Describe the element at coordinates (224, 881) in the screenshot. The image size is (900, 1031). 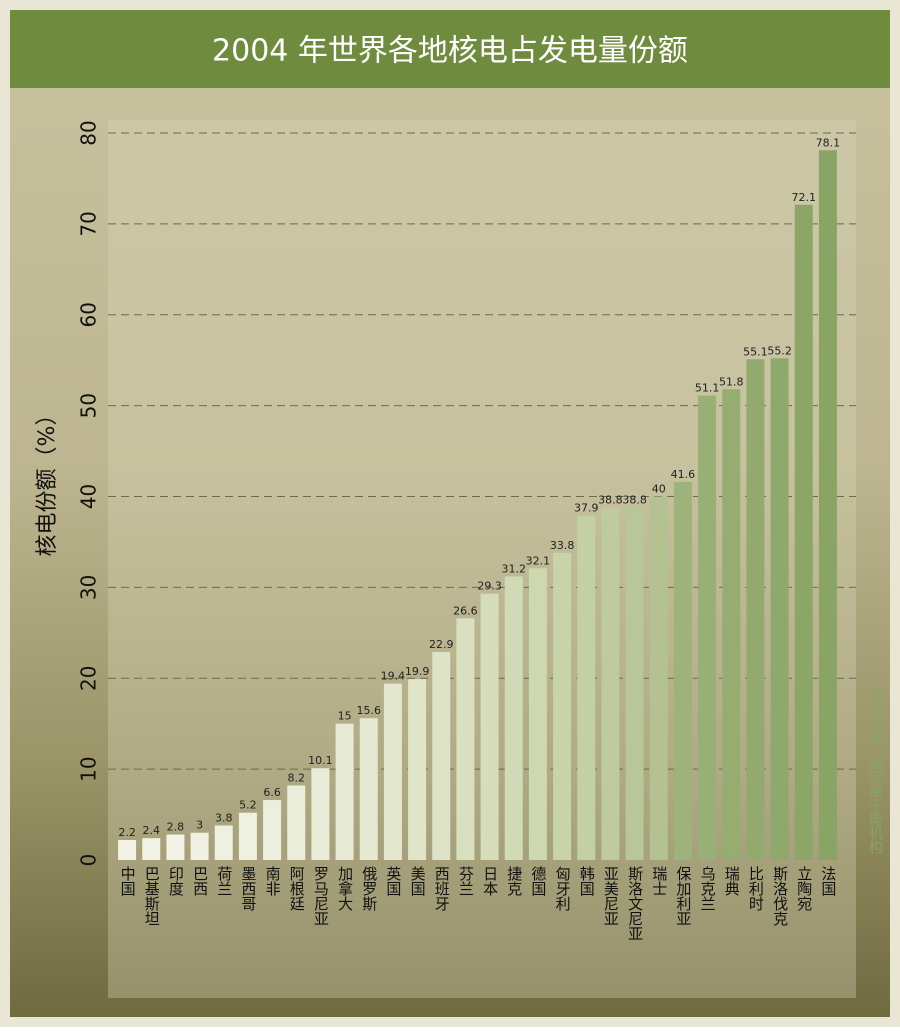
I see `x-tick-label: 荷兰` at that location.